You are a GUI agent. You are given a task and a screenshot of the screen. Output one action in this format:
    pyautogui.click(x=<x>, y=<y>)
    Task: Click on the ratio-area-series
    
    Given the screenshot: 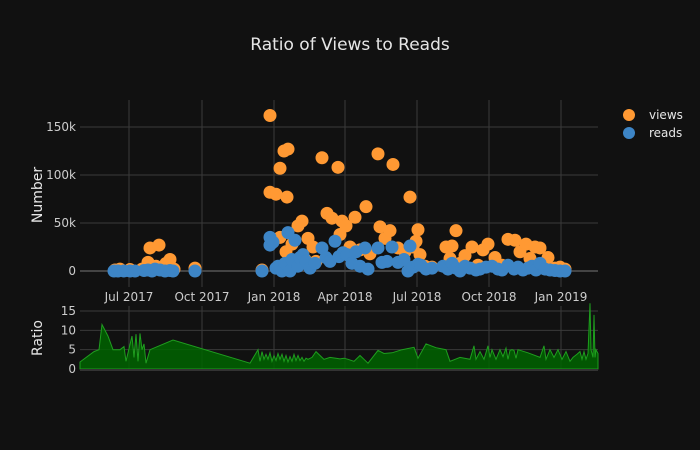 What is the action you would take?
    pyautogui.click(x=339, y=337)
    